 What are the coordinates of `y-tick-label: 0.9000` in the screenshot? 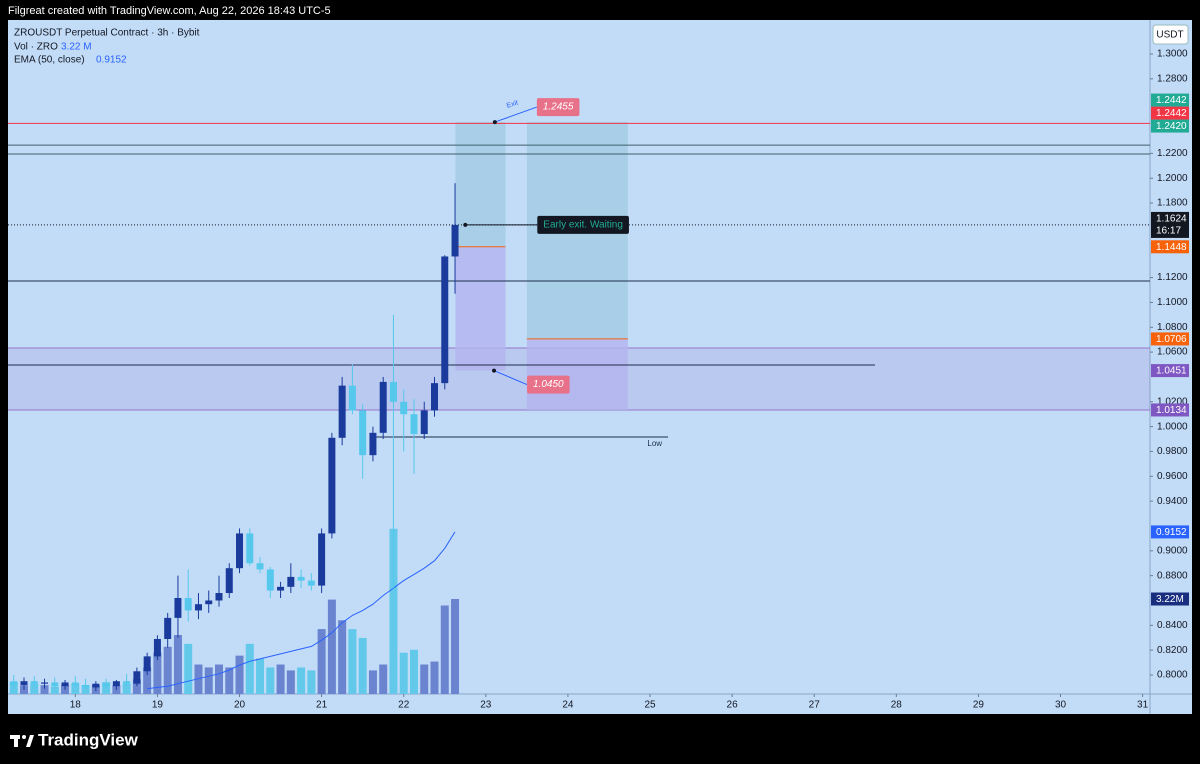 It's located at (1172, 550).